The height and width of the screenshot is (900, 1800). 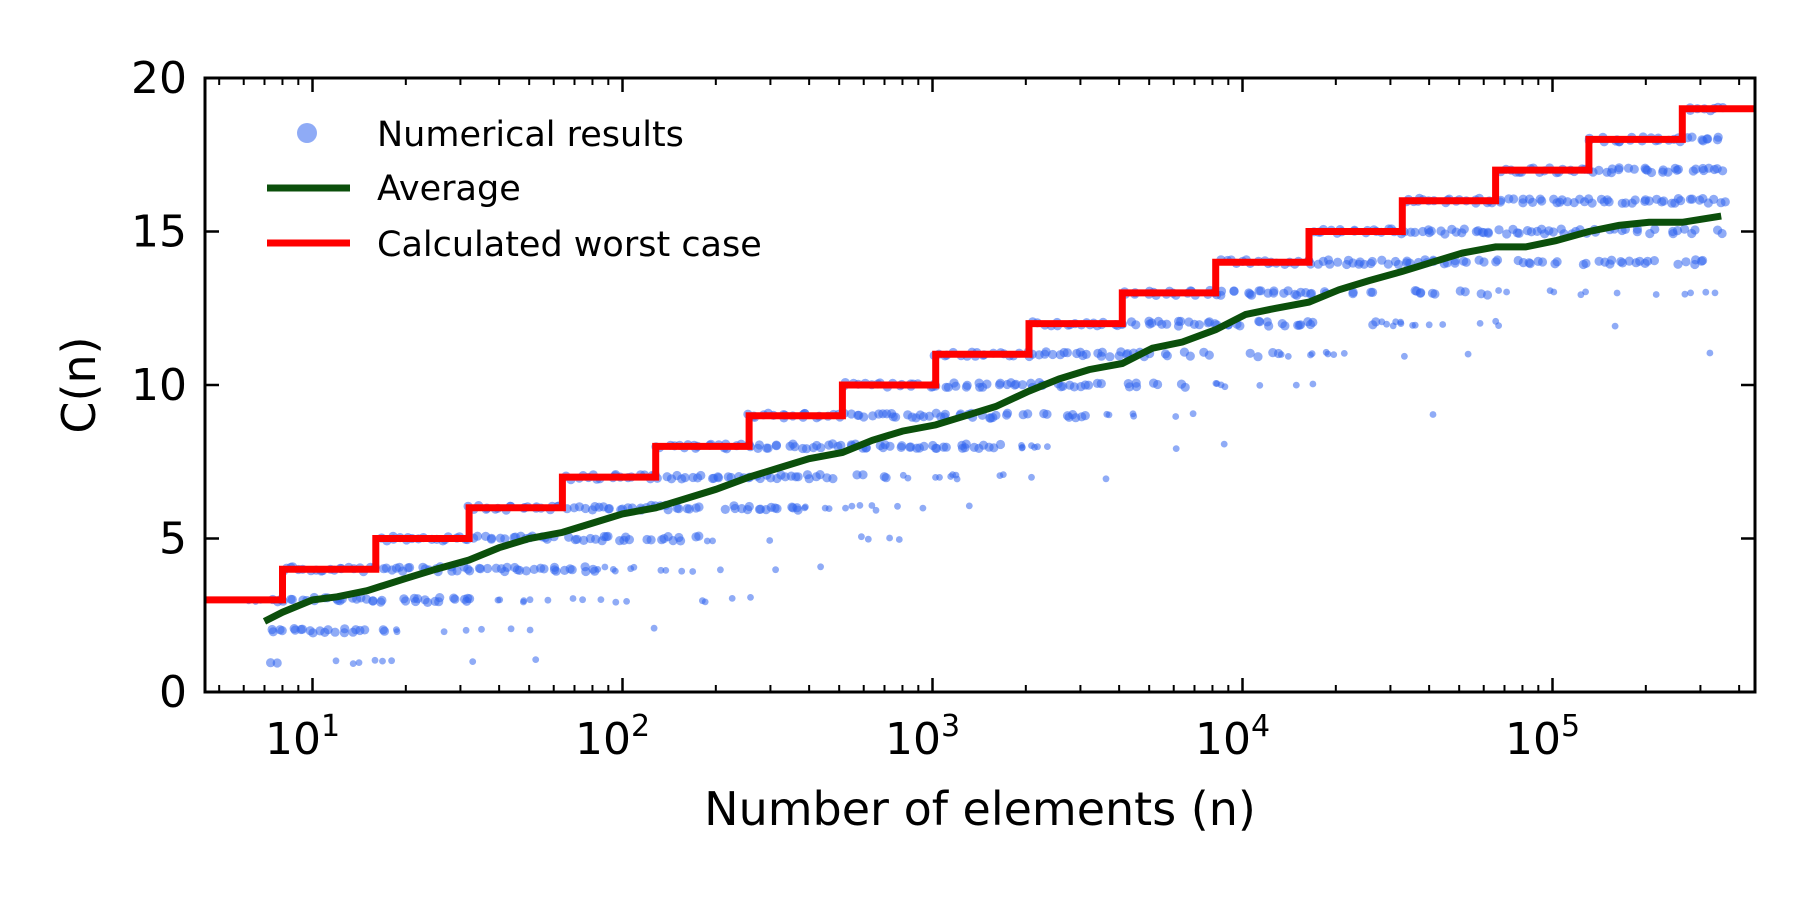 What do you see at coordinates (302, 737) in the screenshot?
I see `x-tick-label: 101` at bounding box center [302, 737].